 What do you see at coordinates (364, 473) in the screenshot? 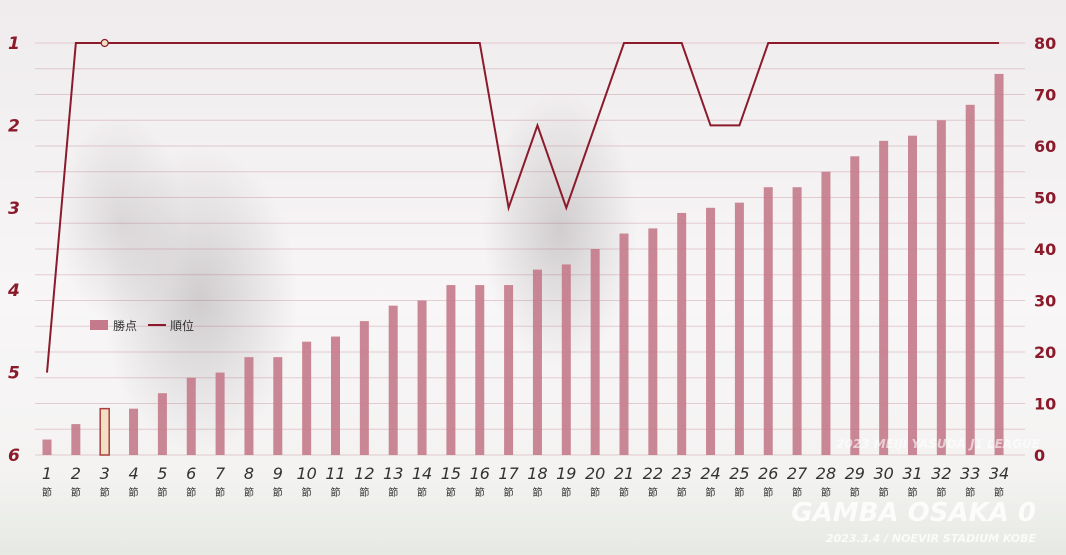
I see `matchday-tick-label: 12` at bounding box center [364, 473].